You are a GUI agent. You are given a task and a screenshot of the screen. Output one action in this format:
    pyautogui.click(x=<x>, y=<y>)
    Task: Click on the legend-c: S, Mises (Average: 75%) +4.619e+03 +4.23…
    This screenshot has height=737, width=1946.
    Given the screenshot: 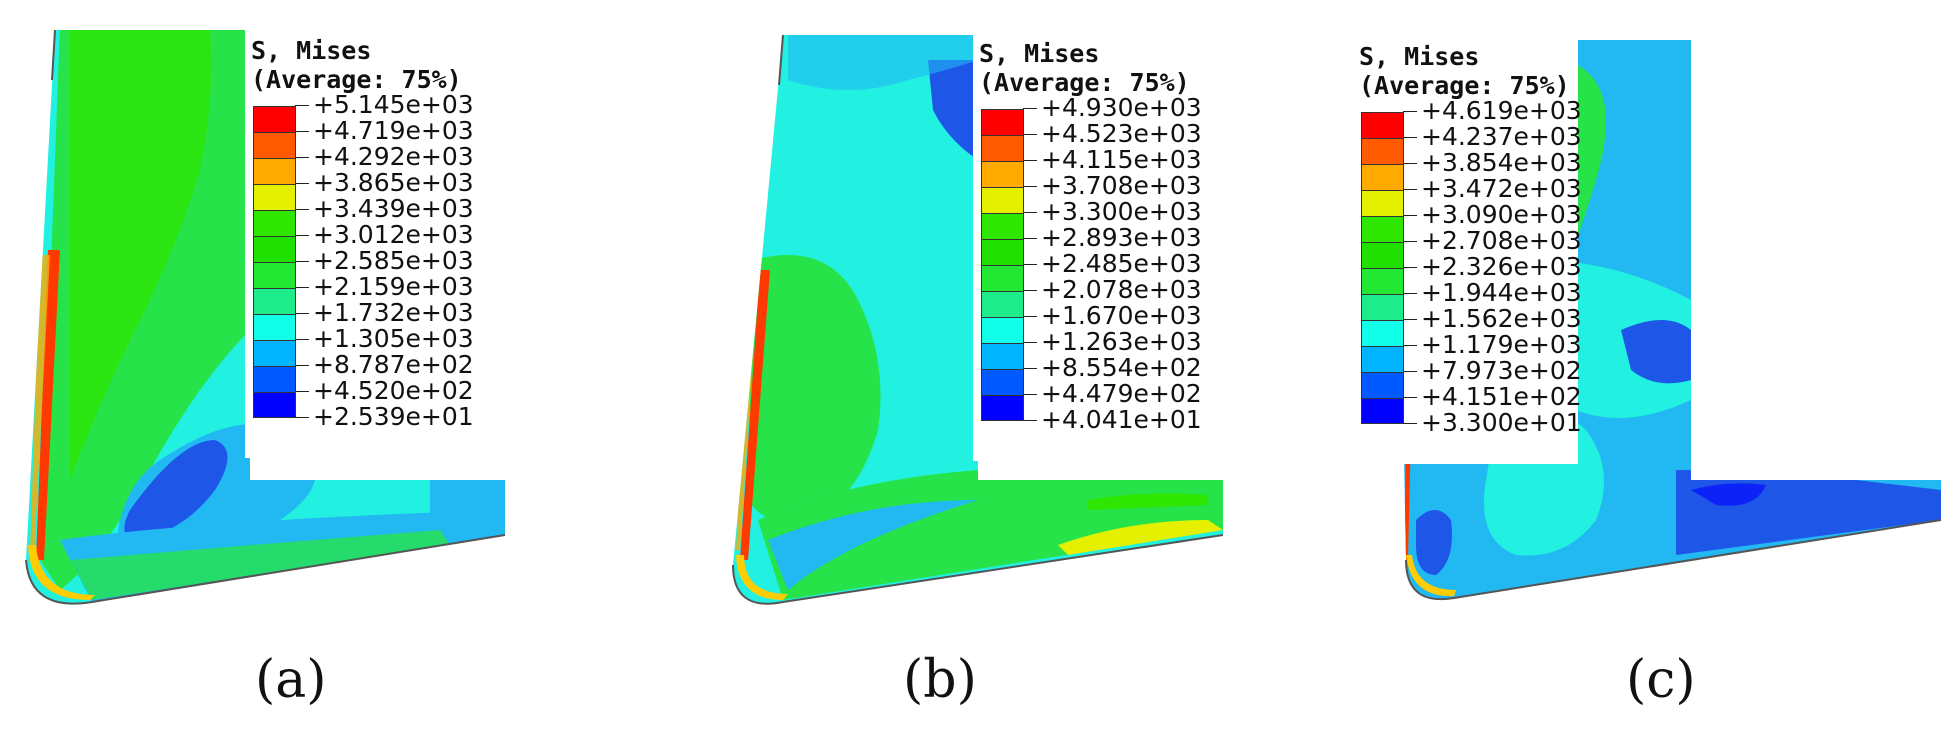 What is the action you would take?
    pyautogui.click(x=1467, y=250)
    